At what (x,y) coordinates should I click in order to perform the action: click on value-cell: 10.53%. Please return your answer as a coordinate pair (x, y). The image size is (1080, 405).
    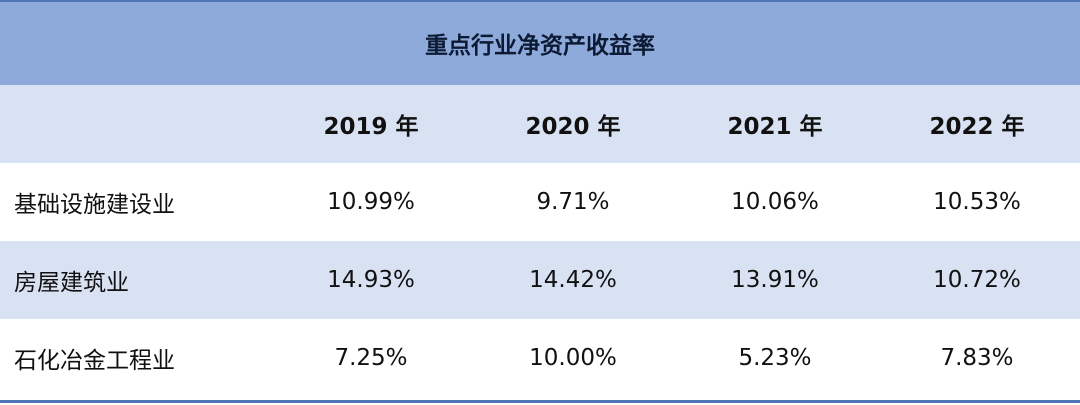
    Looking at the image, I should click on (977, 202).